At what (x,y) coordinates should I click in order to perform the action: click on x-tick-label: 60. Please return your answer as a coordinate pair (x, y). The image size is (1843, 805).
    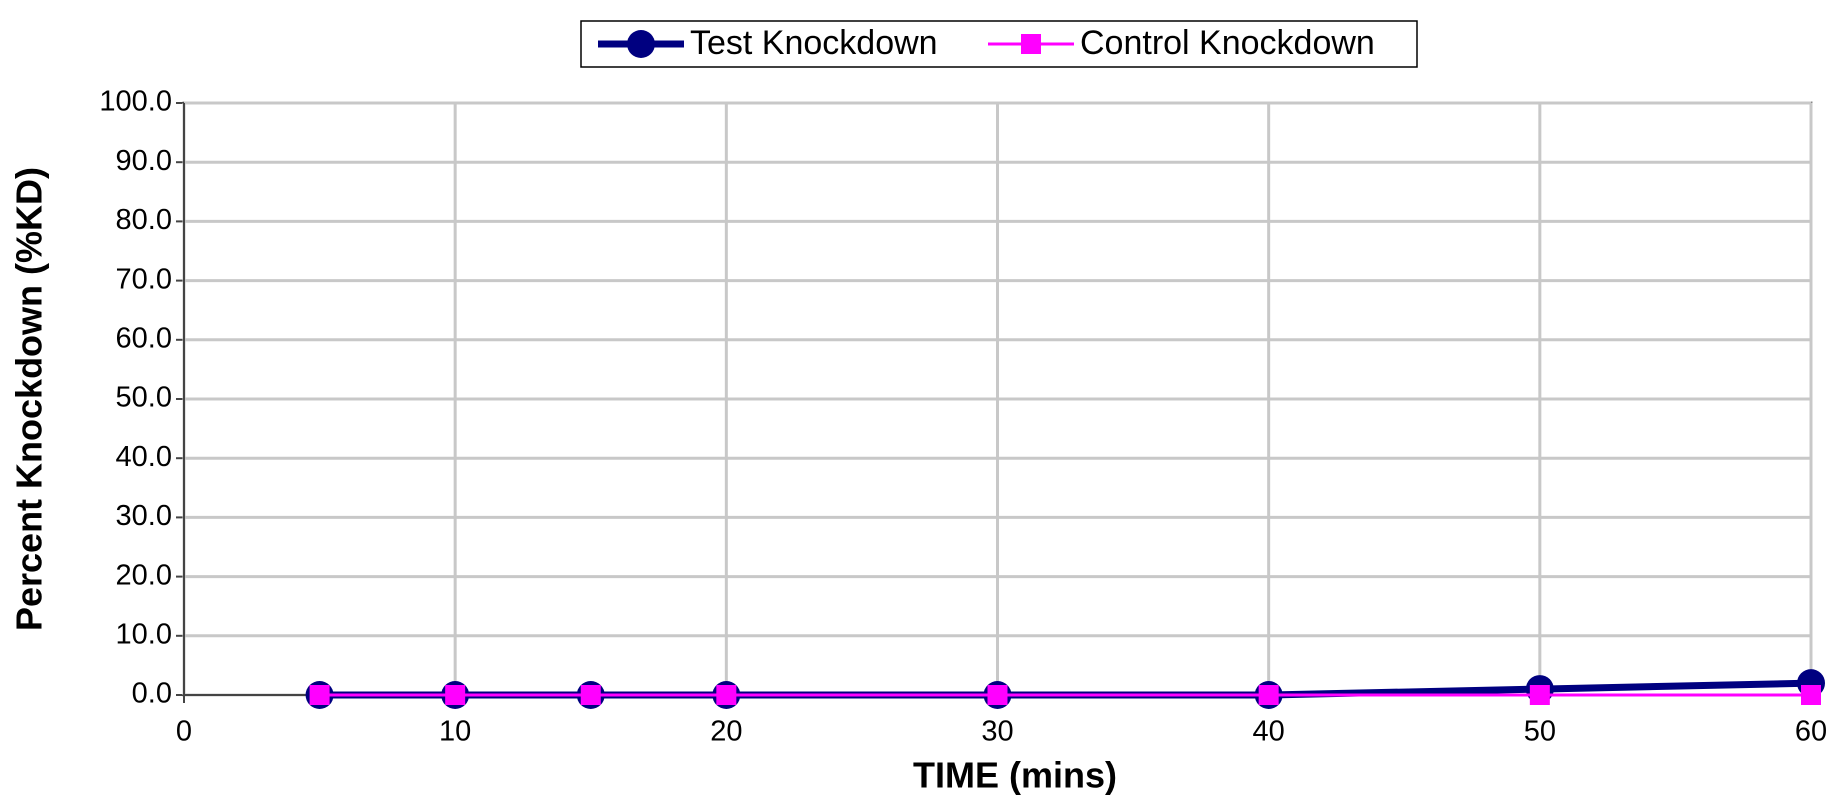
    Looking at the image, I should click on (1811, 732).